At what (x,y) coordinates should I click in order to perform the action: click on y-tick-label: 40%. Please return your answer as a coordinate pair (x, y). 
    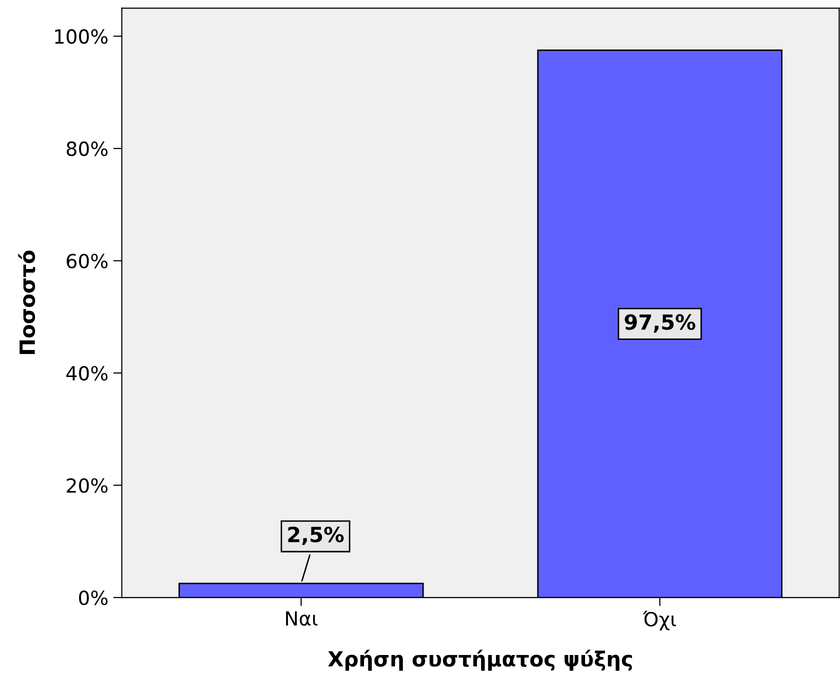
    Looking at the image, I should click on (87, 373).